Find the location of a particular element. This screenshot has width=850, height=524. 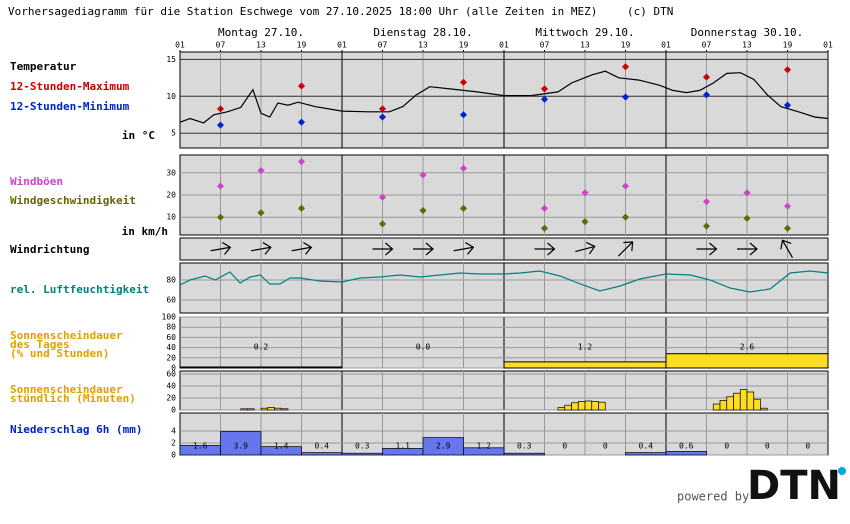

precip-label: 2.9 is located at coordinates (443, 446).